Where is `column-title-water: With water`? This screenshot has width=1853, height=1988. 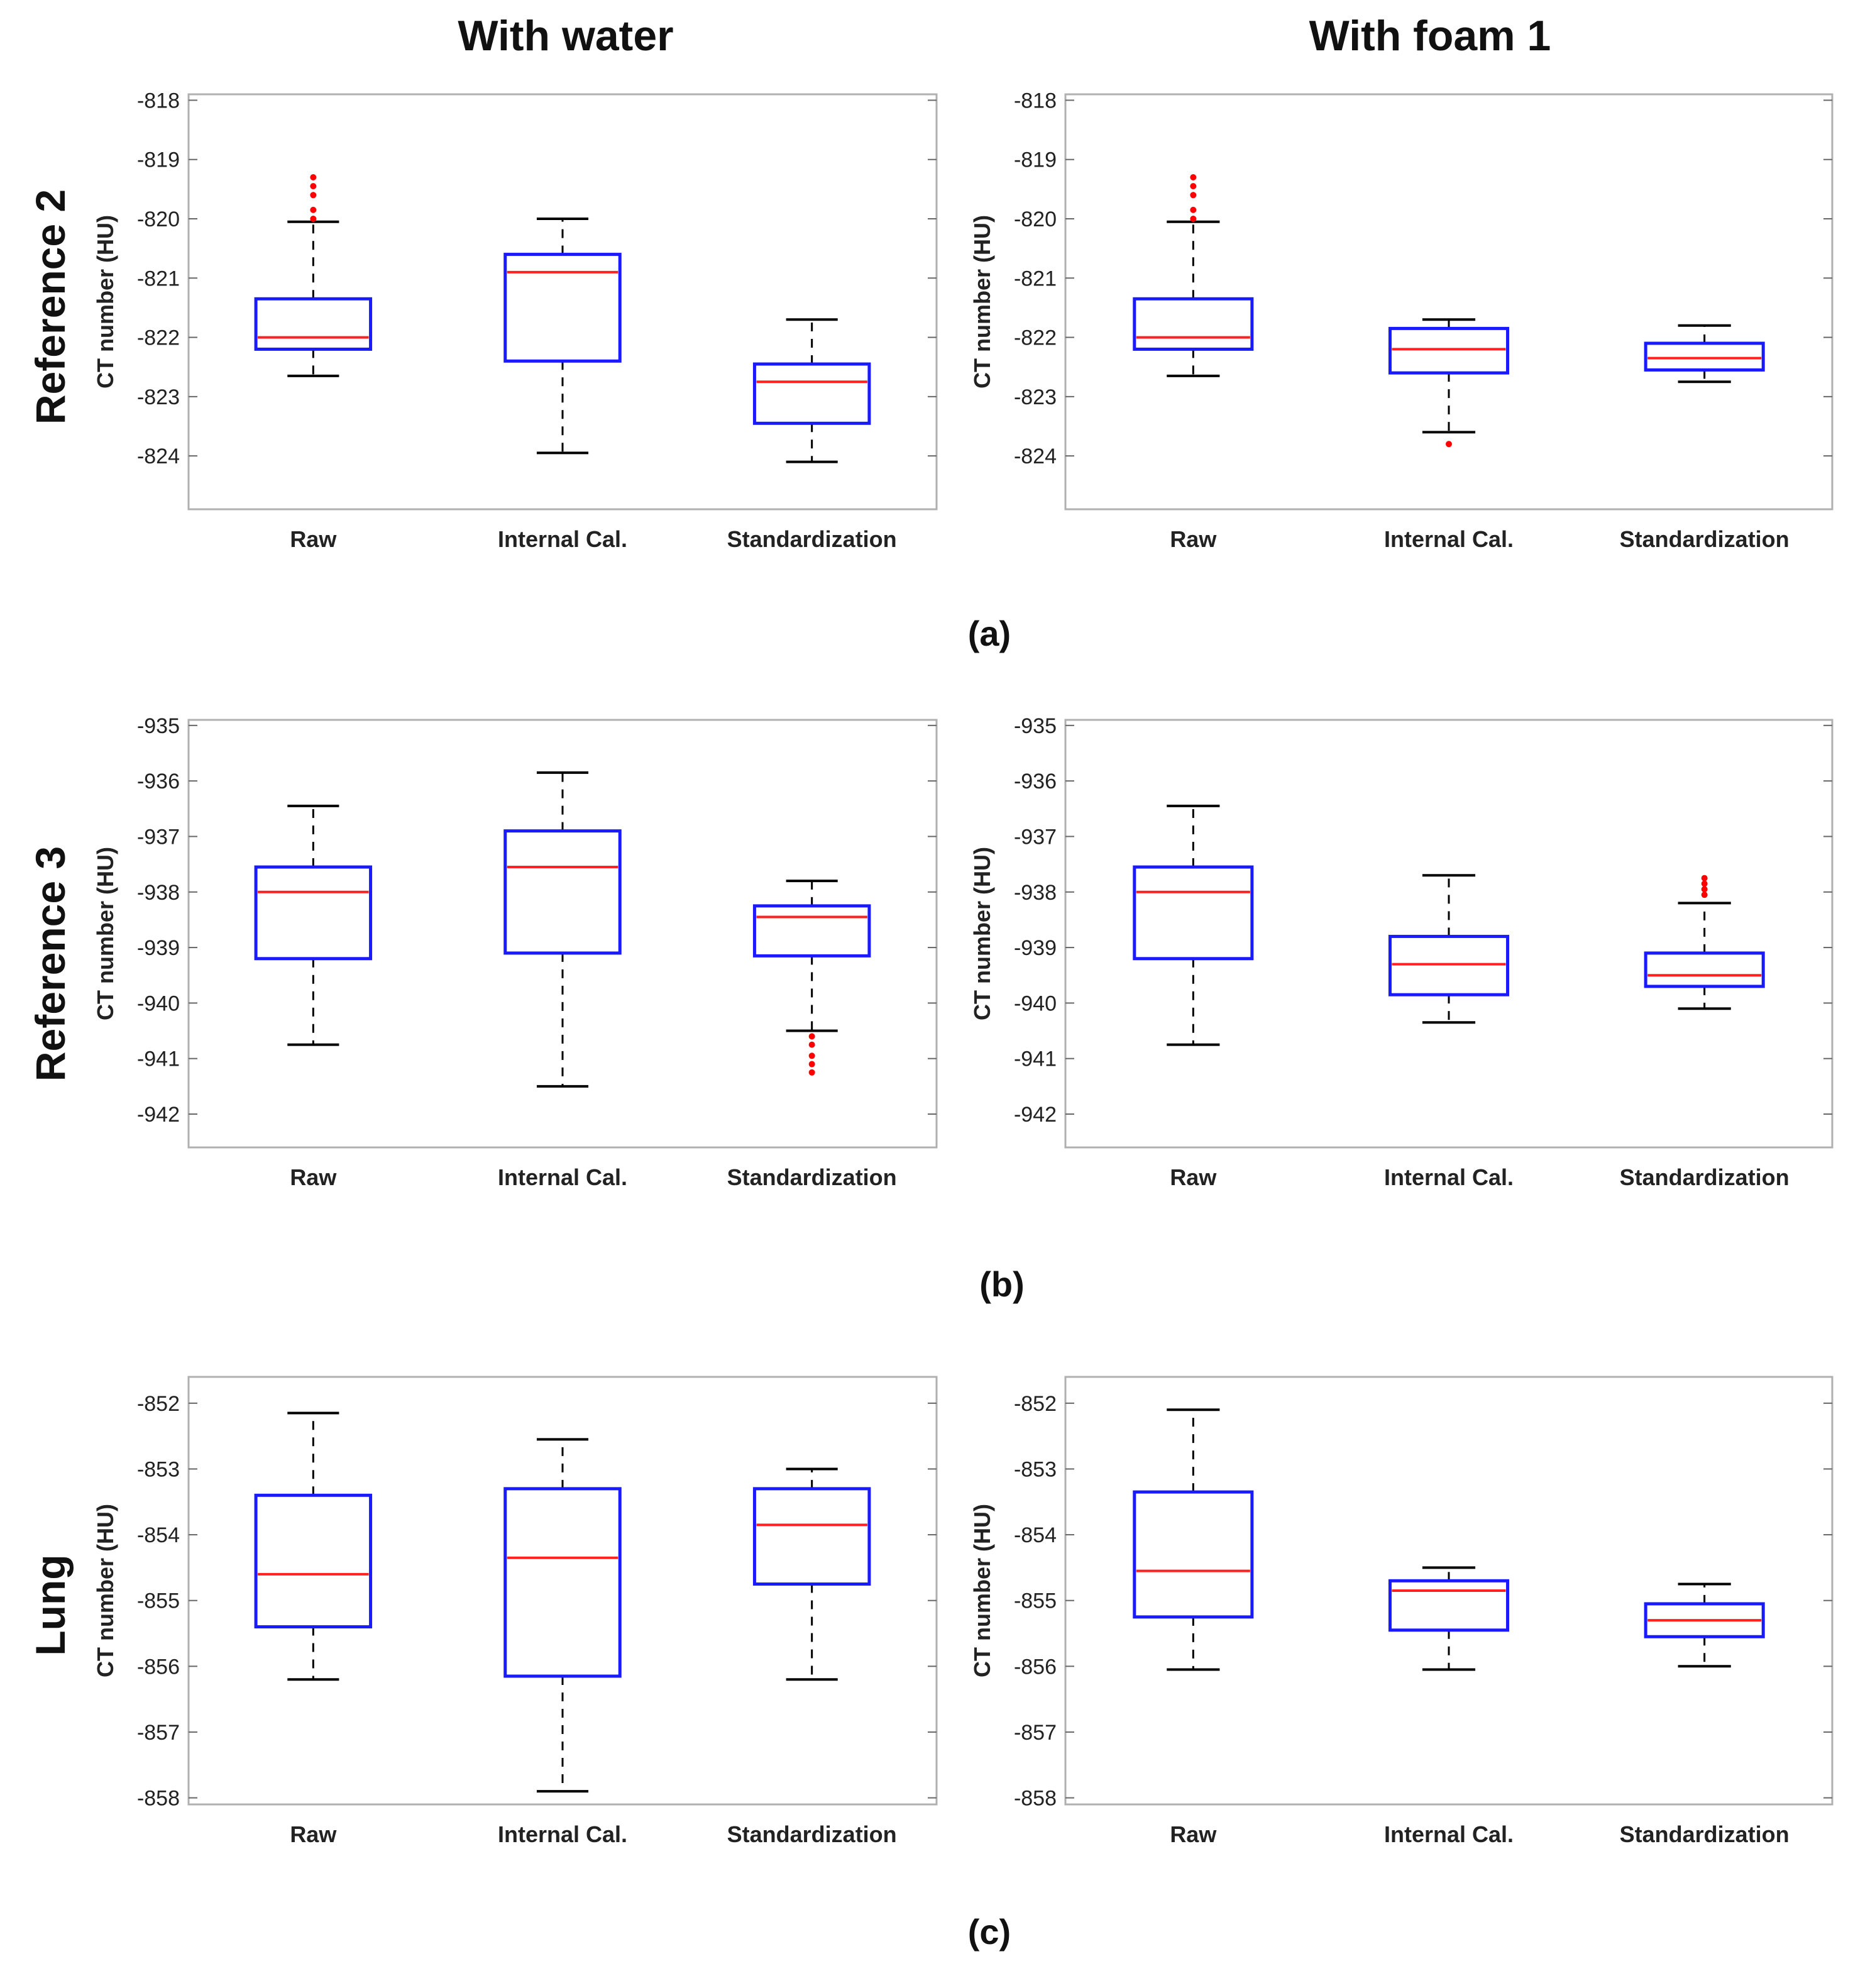
column-title-water: With water is located at coordinates (566, 36).